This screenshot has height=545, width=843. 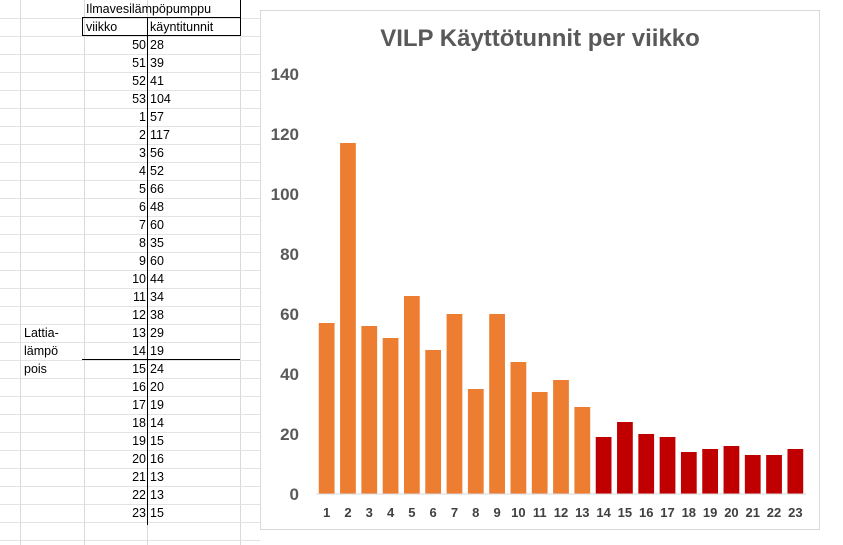 I want to click on week-cell: 19, so click(x=139, y=441).